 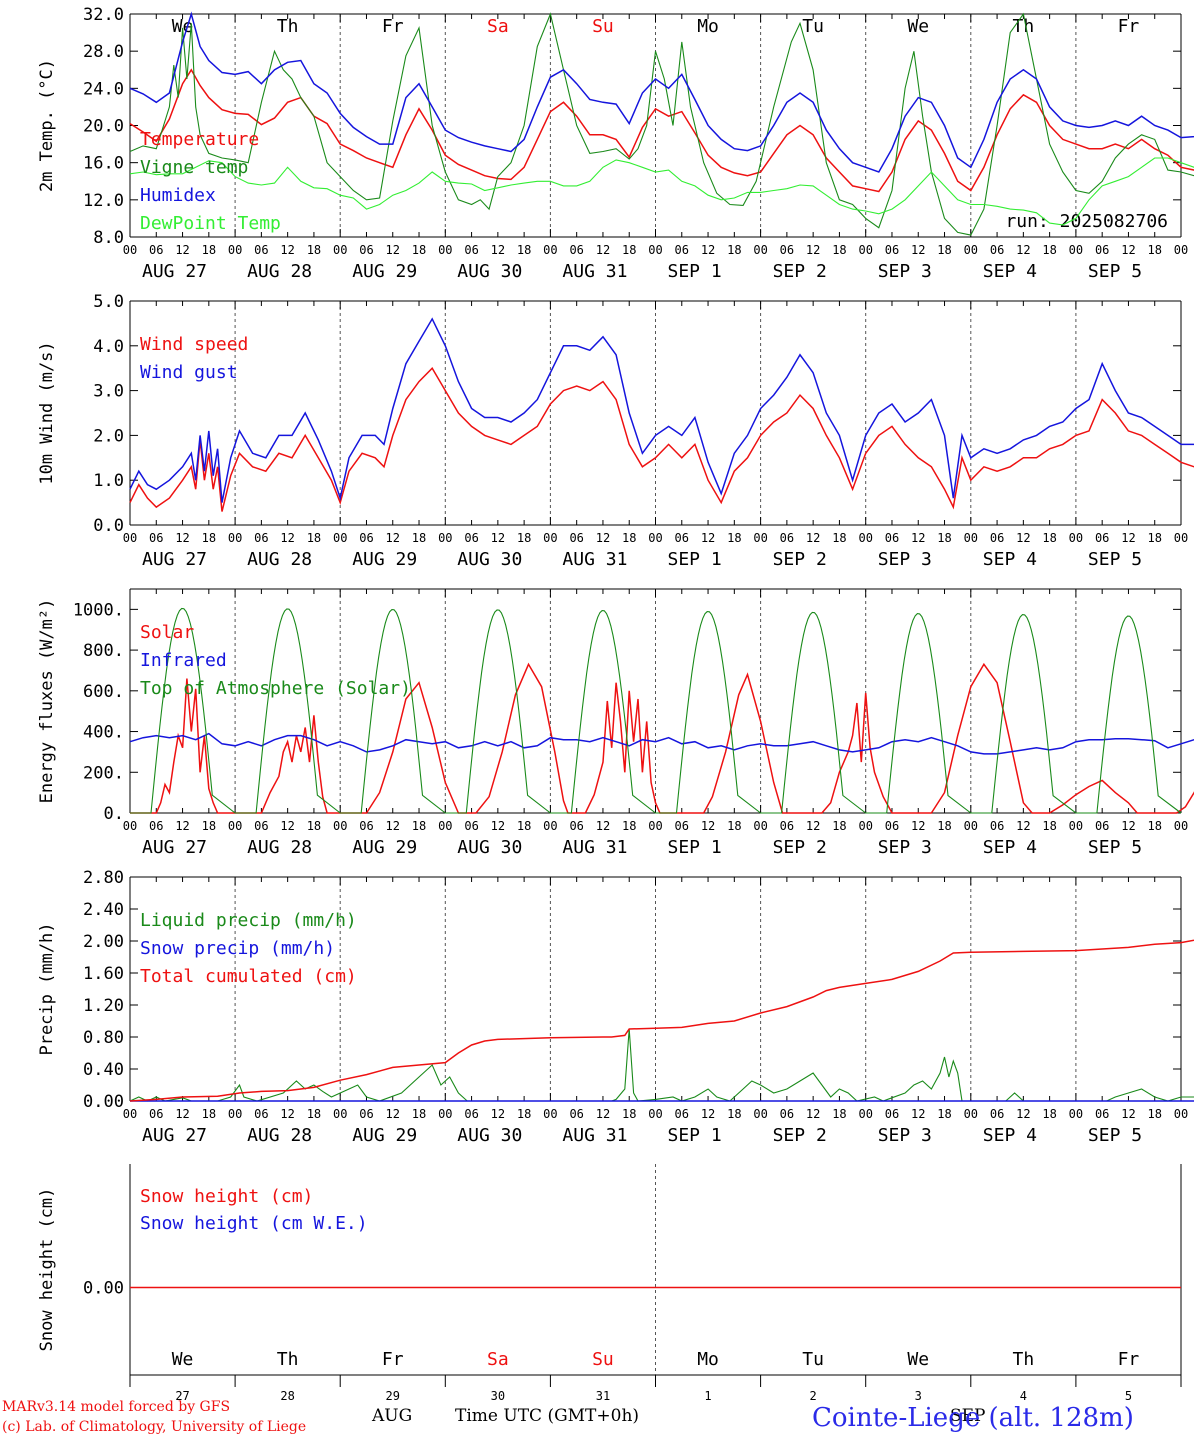 What do you see at coordinates (114, 814) in the screenshot?
I see `y-tick-label: 0.` at bounding box center [114, 814].